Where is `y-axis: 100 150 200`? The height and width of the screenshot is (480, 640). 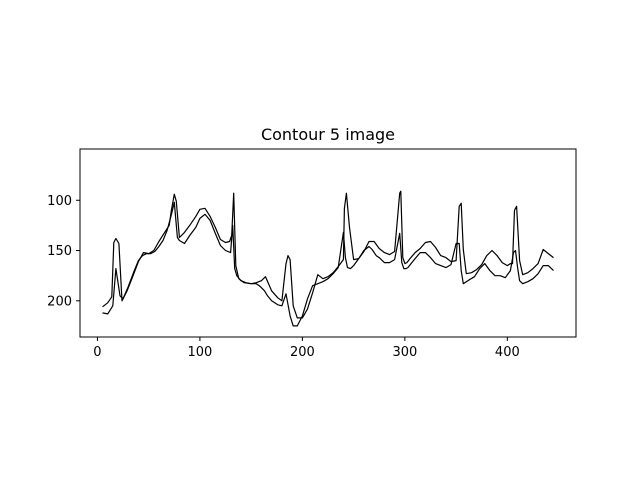
y-axis: 100 150 200 is located at coordinates (63, 251).